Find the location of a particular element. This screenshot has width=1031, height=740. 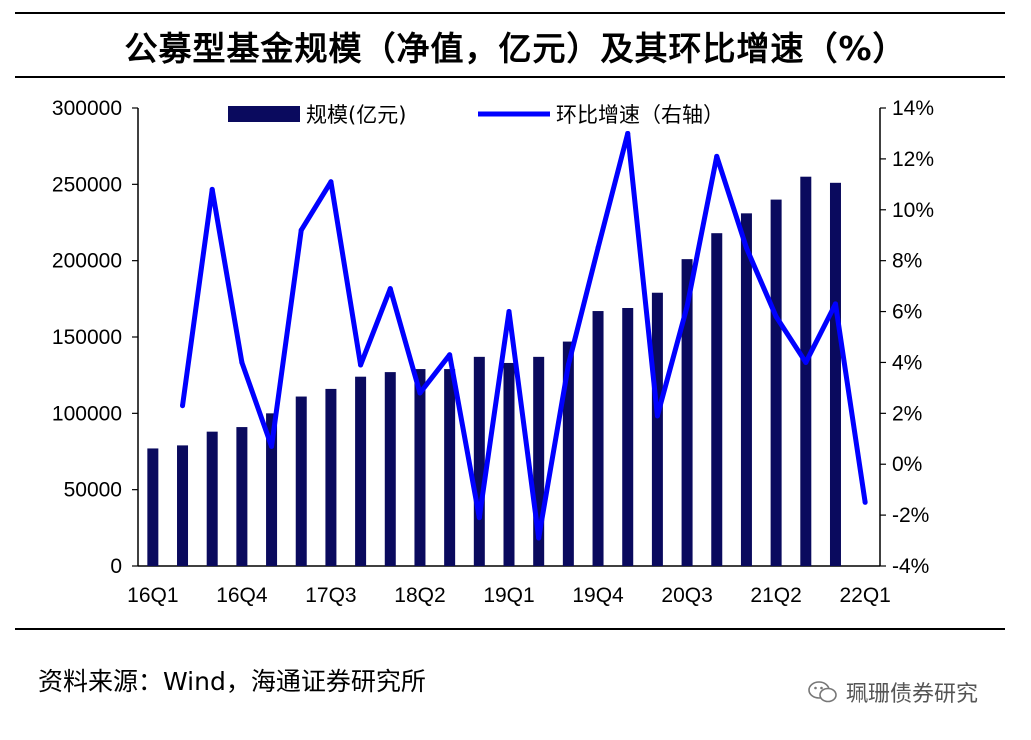

top-rule is located at coordinates (510, 13).